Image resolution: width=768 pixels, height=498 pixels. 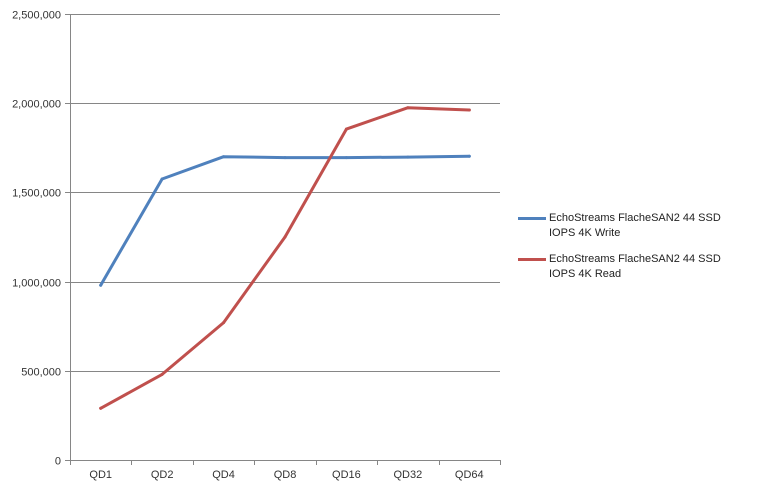 I want to click on y-tick-label: 2,000,000, so click(x=36, y=105).